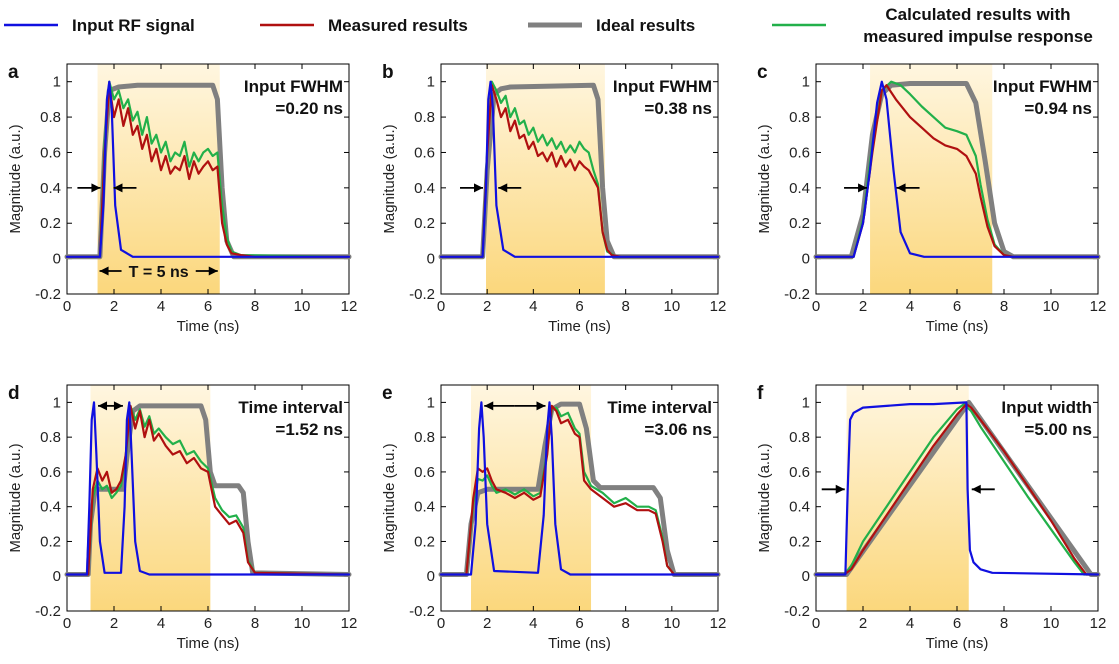 This screenshot has height=664, width=1119. I want to click on legend-item-input: Input RF signal, so click(99, 25).